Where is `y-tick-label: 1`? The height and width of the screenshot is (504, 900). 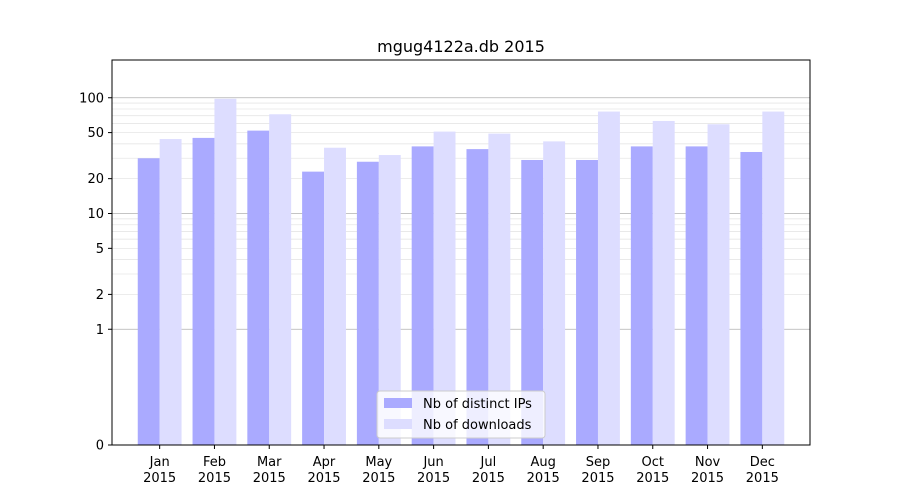 y-tick-label: 1 is located at coordinates (100, 330).